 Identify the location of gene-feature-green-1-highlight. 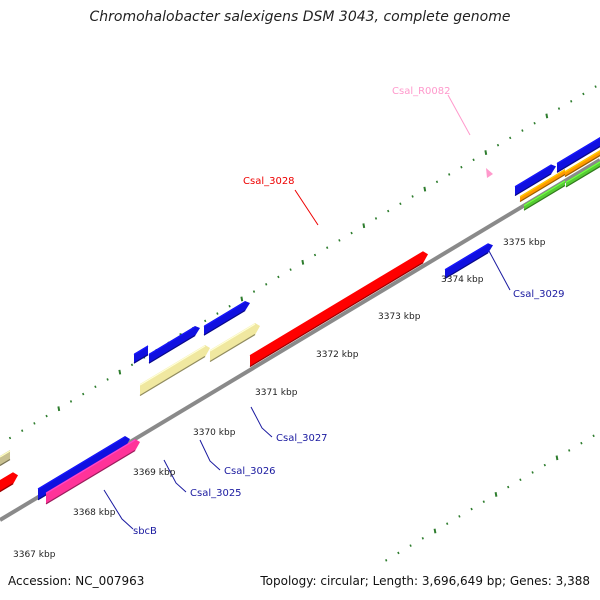
(544, 193).